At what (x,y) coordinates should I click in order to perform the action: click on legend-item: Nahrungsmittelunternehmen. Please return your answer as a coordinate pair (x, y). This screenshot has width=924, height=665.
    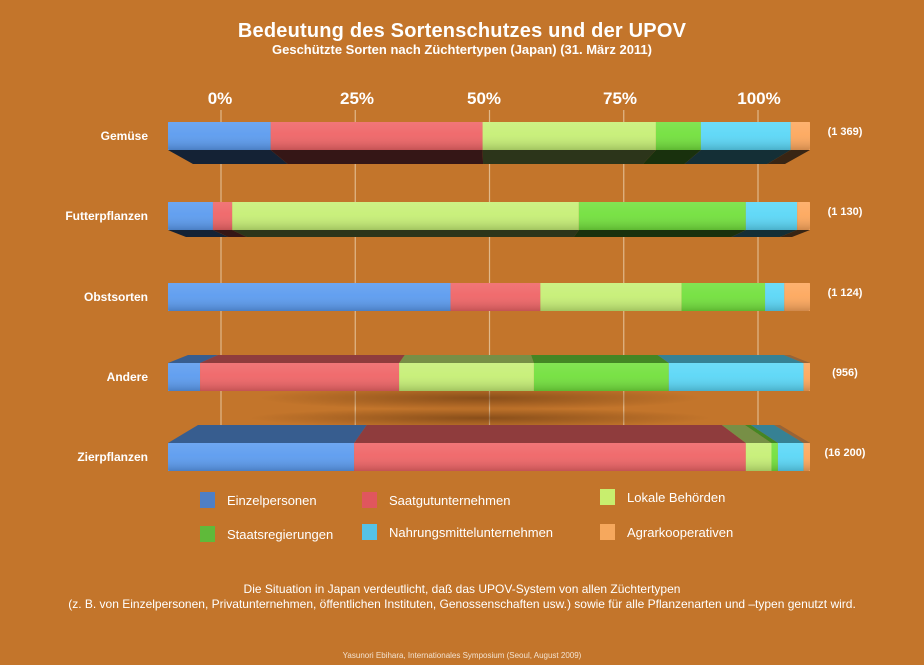
    Looking at the image, I should click on (457, 532).